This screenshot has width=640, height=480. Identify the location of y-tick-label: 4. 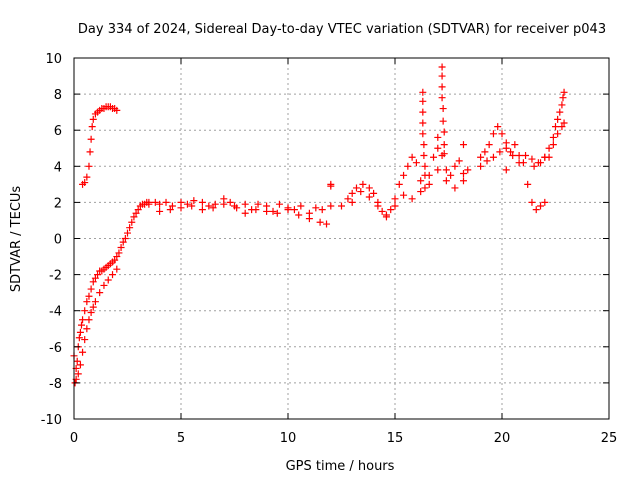
(58, 167).